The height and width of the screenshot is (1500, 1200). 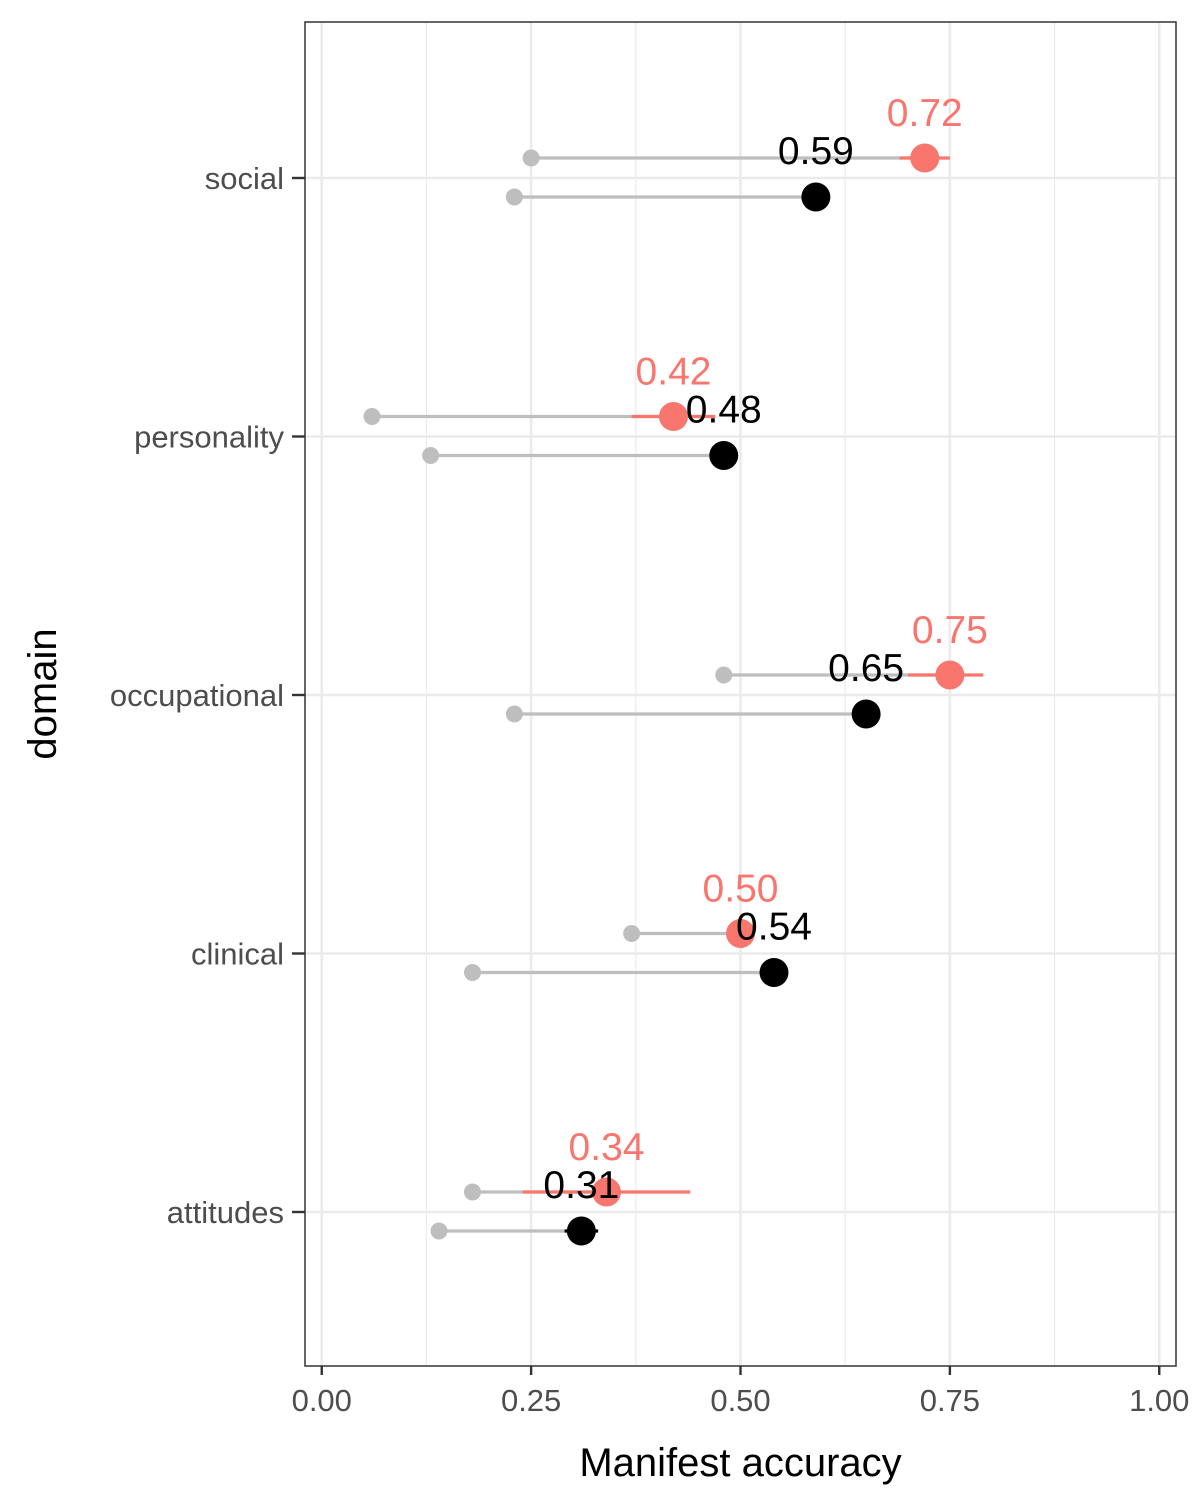 What do you see at coordinates (740, 1400) in the screenshot?
I see `x-tick-label: 0.50` at bounding box center [740, 1400].